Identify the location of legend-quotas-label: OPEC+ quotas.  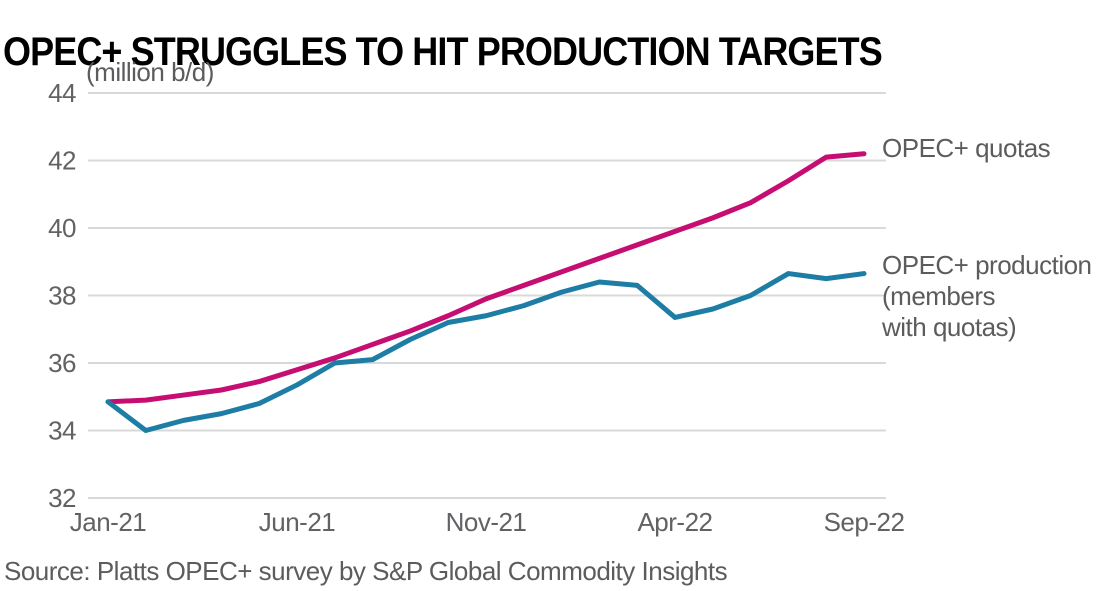
(966, 148).